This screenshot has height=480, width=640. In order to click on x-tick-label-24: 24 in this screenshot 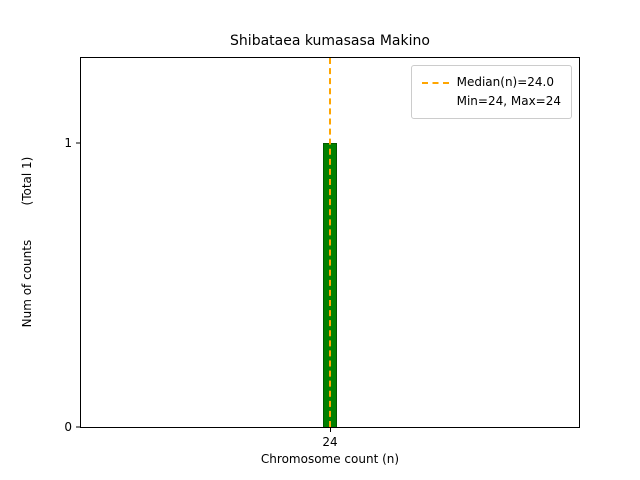, I will do `click(330, 442)`.